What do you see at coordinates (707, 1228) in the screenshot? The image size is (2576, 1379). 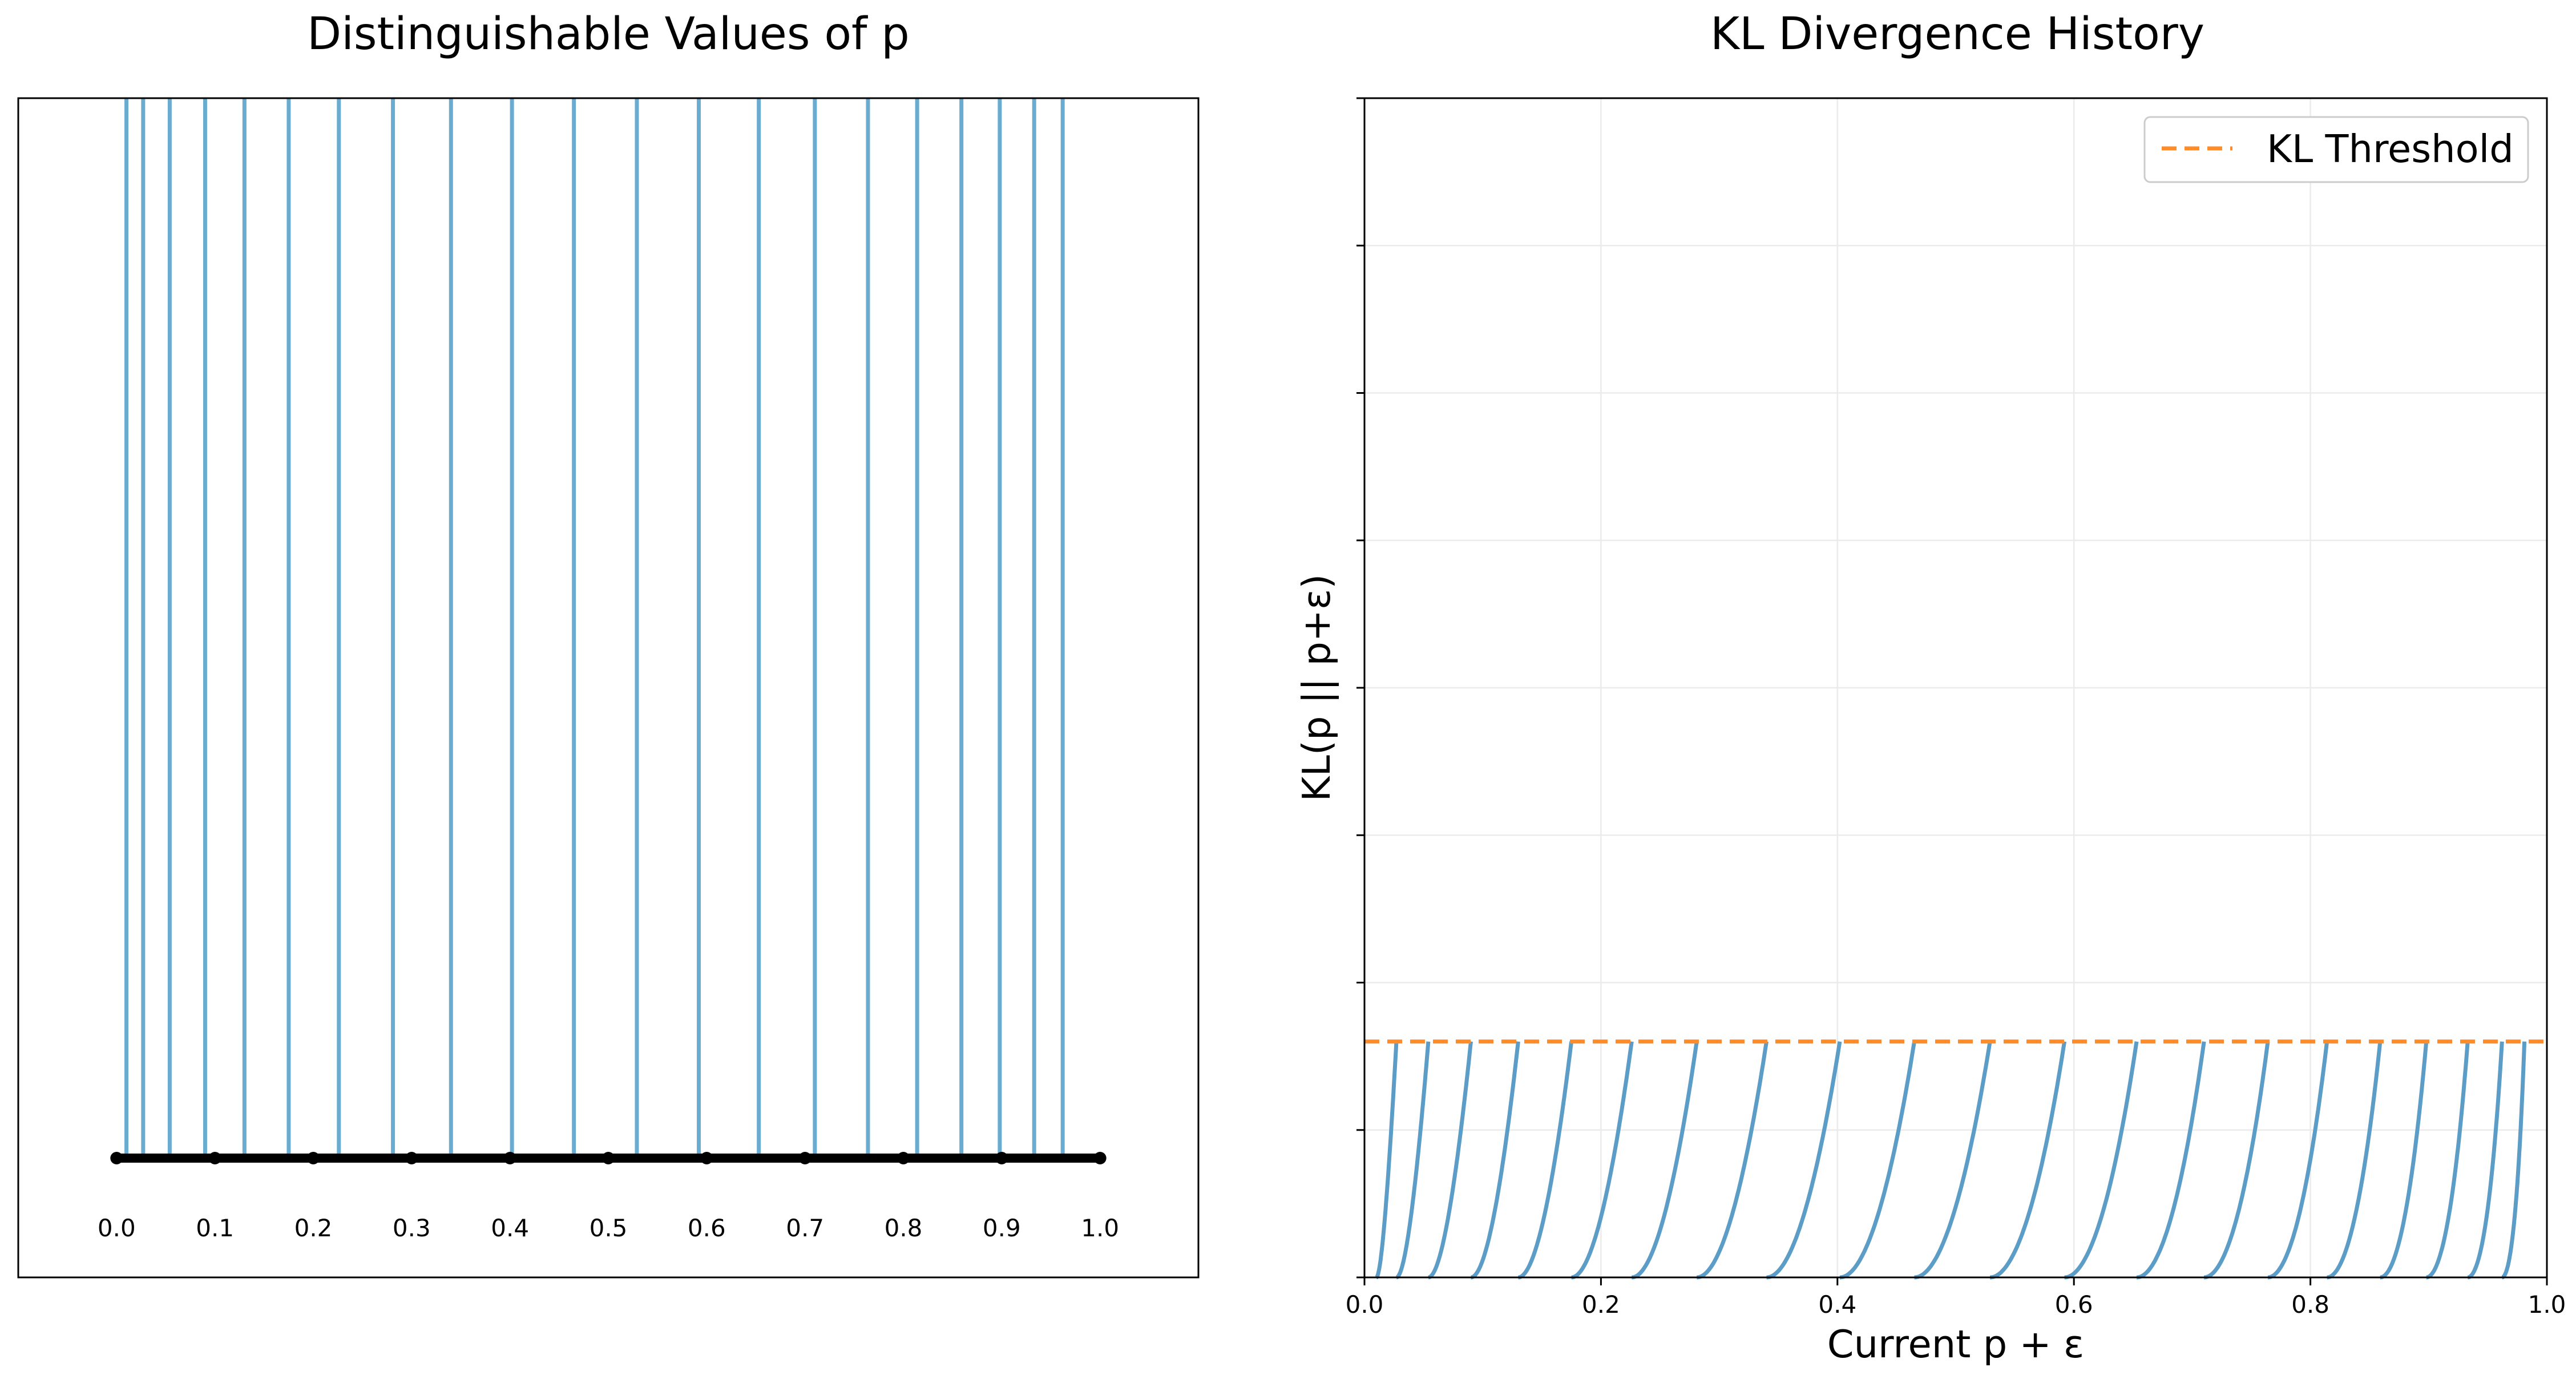 I see `left-tick-label-6: 0.6` at bounding box center [707, 1228].